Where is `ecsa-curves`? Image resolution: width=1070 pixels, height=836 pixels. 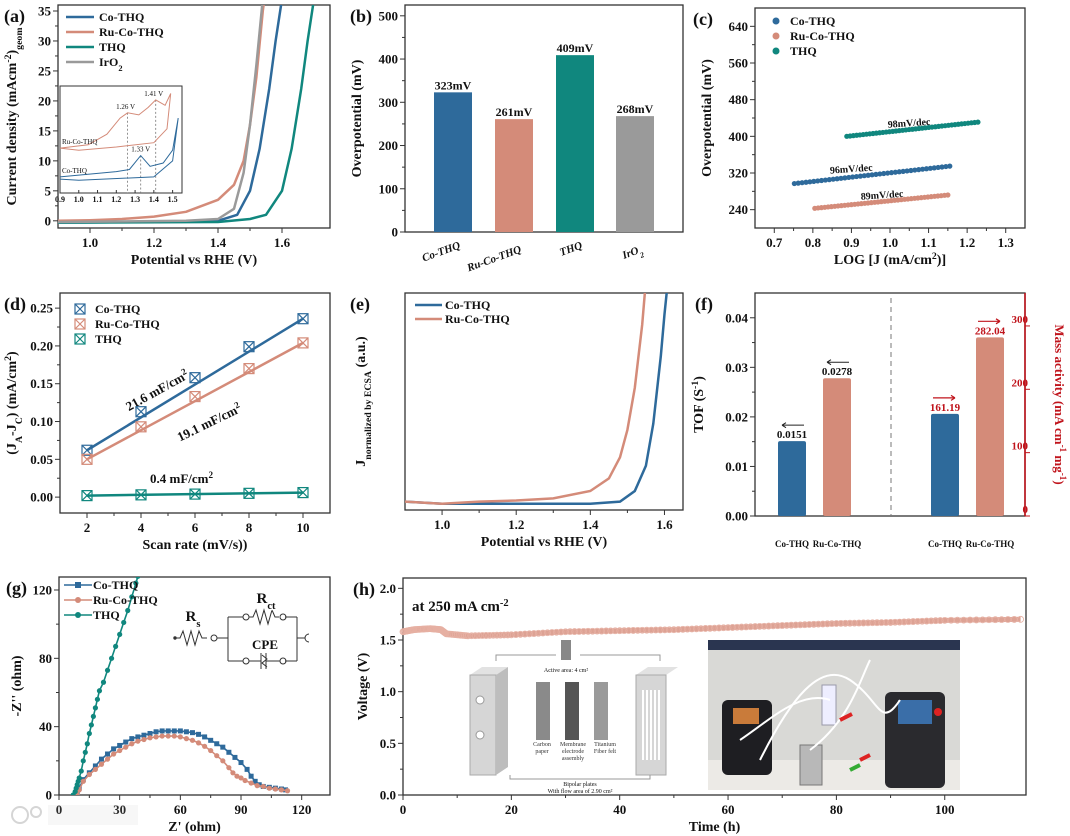
ecsa-curves is located at coordinates (536, 399).